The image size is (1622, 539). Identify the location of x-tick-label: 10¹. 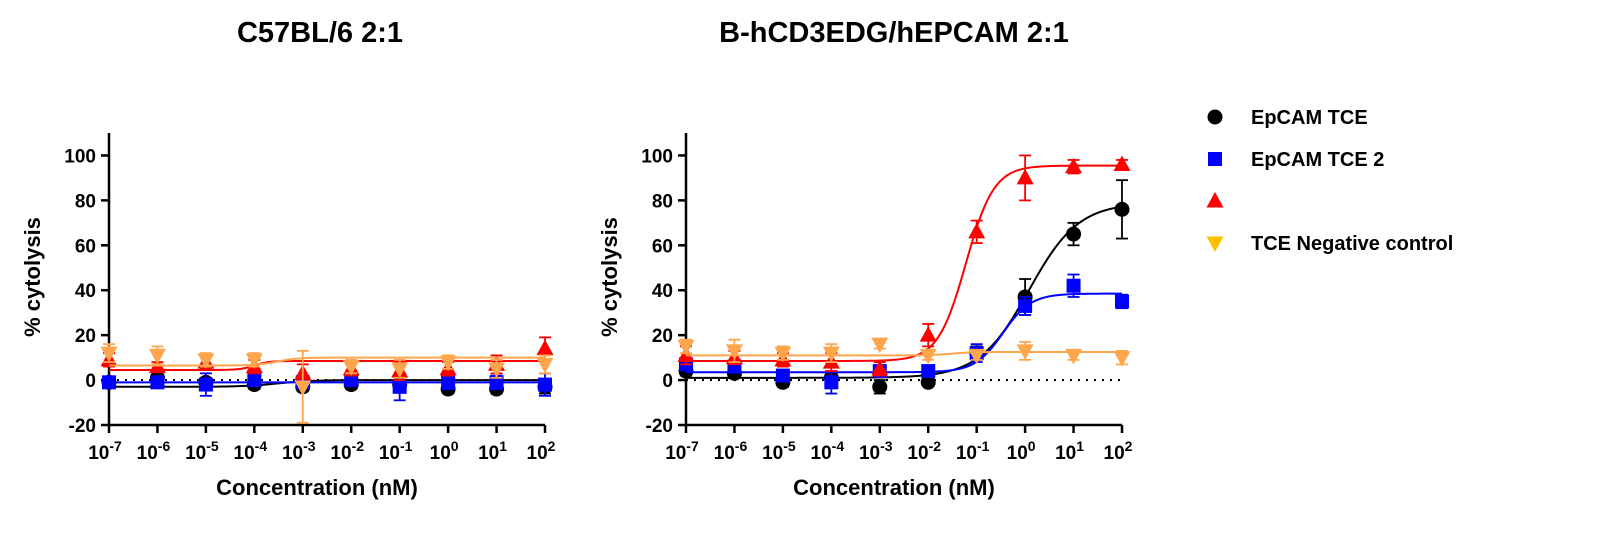
(492, 451).